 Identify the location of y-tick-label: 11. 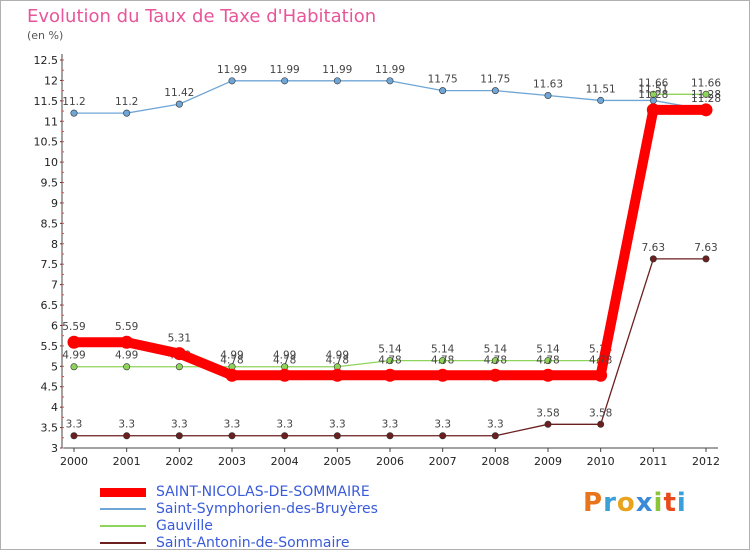
(51, 121).